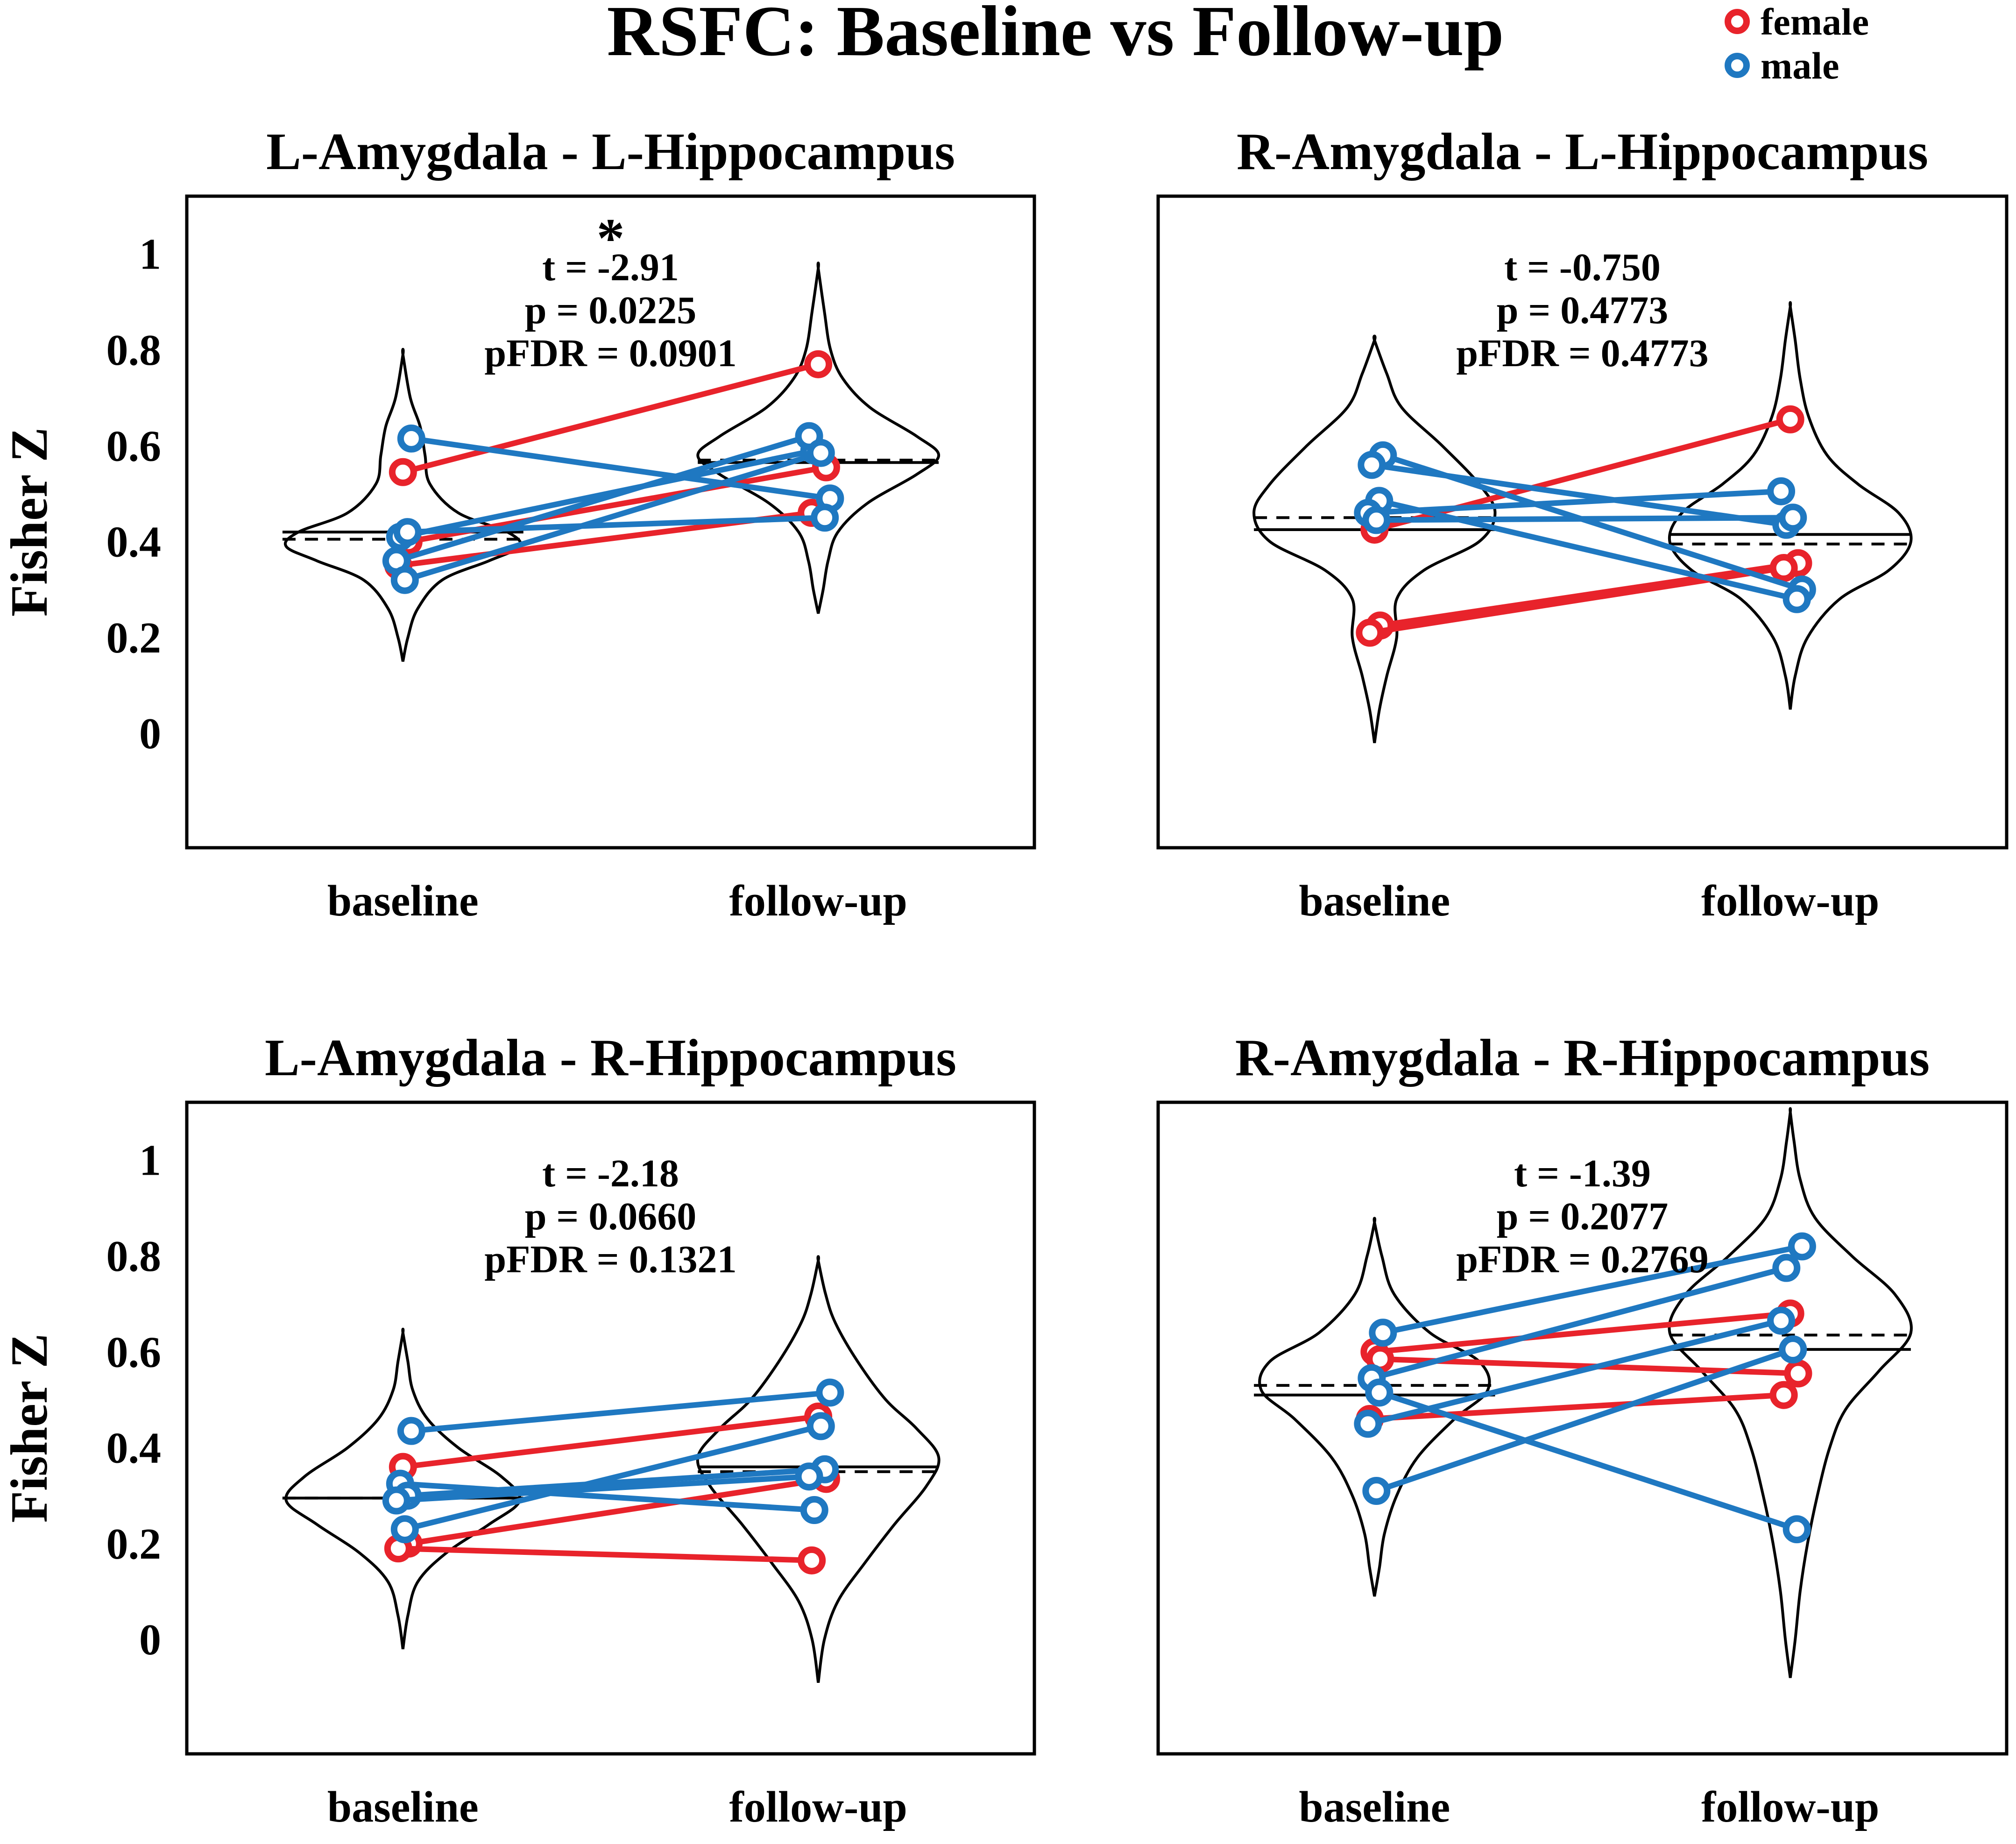 The image size is (2016, 1844). Describe the element at coordinates (1582, 152) in the screenshot. I see `panel-title: R-Amygdala - L-Hippocampus` at that location.